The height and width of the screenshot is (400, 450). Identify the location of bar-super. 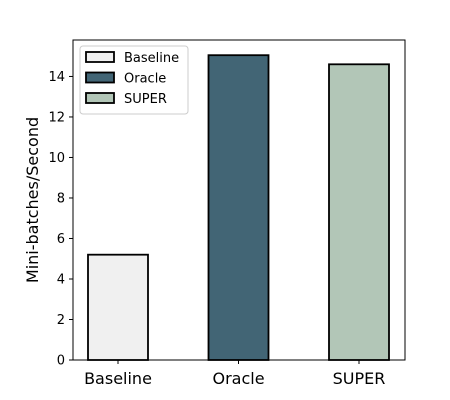
(359, 212).